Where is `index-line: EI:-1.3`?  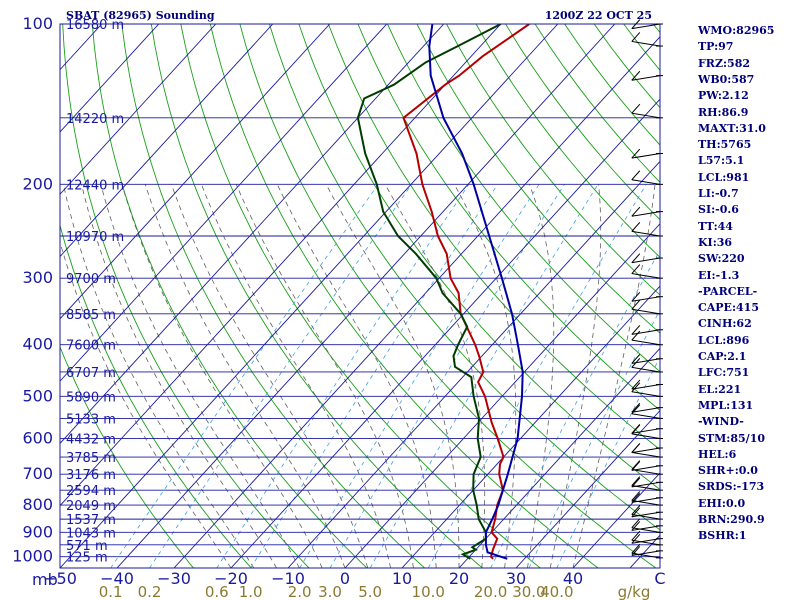
index-line: EI:-1.3 is located at coordinates (719, 275).